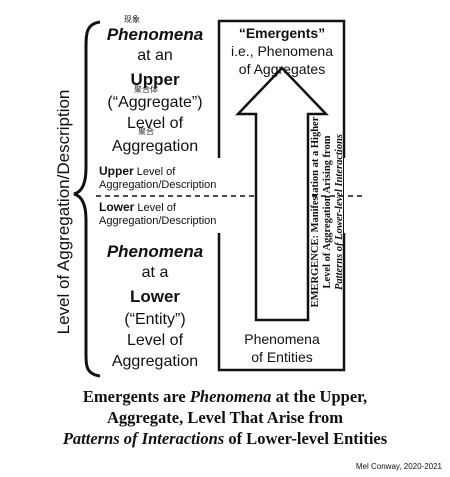  I want to click on entities-line2: of Entities, so click(282, 357).